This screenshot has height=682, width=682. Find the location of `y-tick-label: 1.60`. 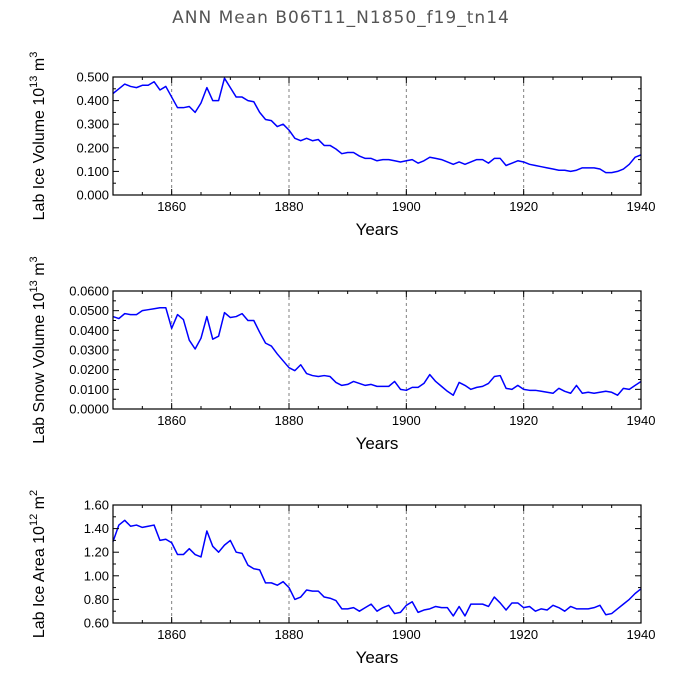

y-tick-label: 1.60 is located at coordinates (96, 505).